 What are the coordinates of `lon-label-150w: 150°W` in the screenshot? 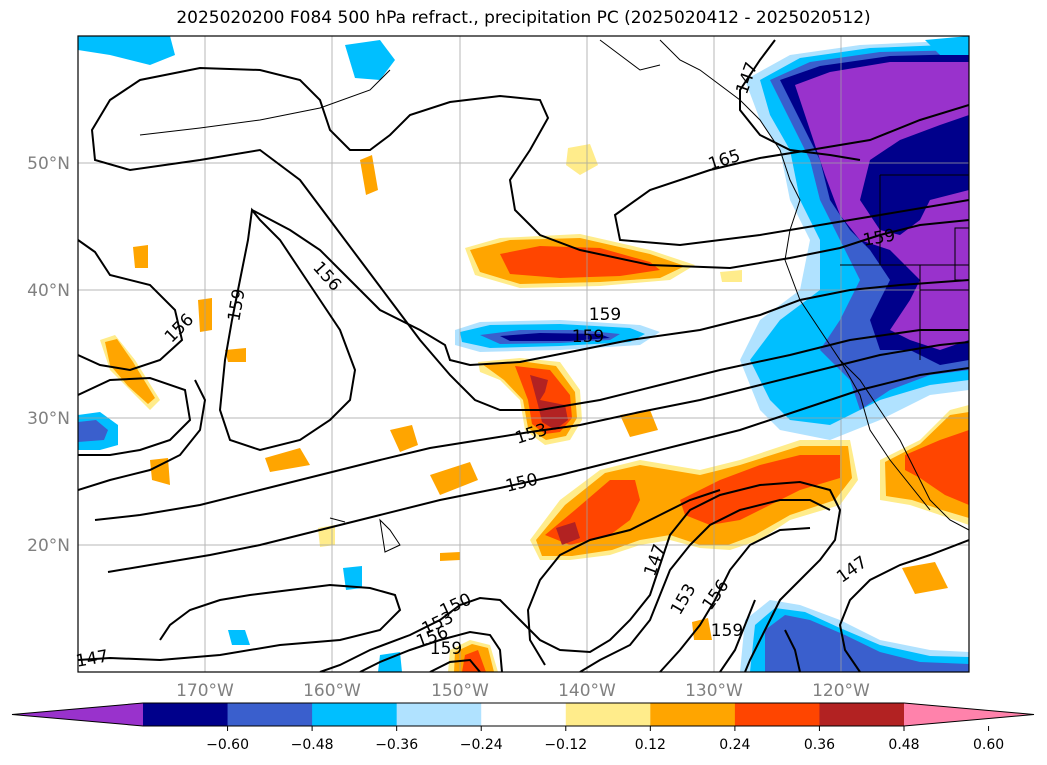 It's located at (460, 691).